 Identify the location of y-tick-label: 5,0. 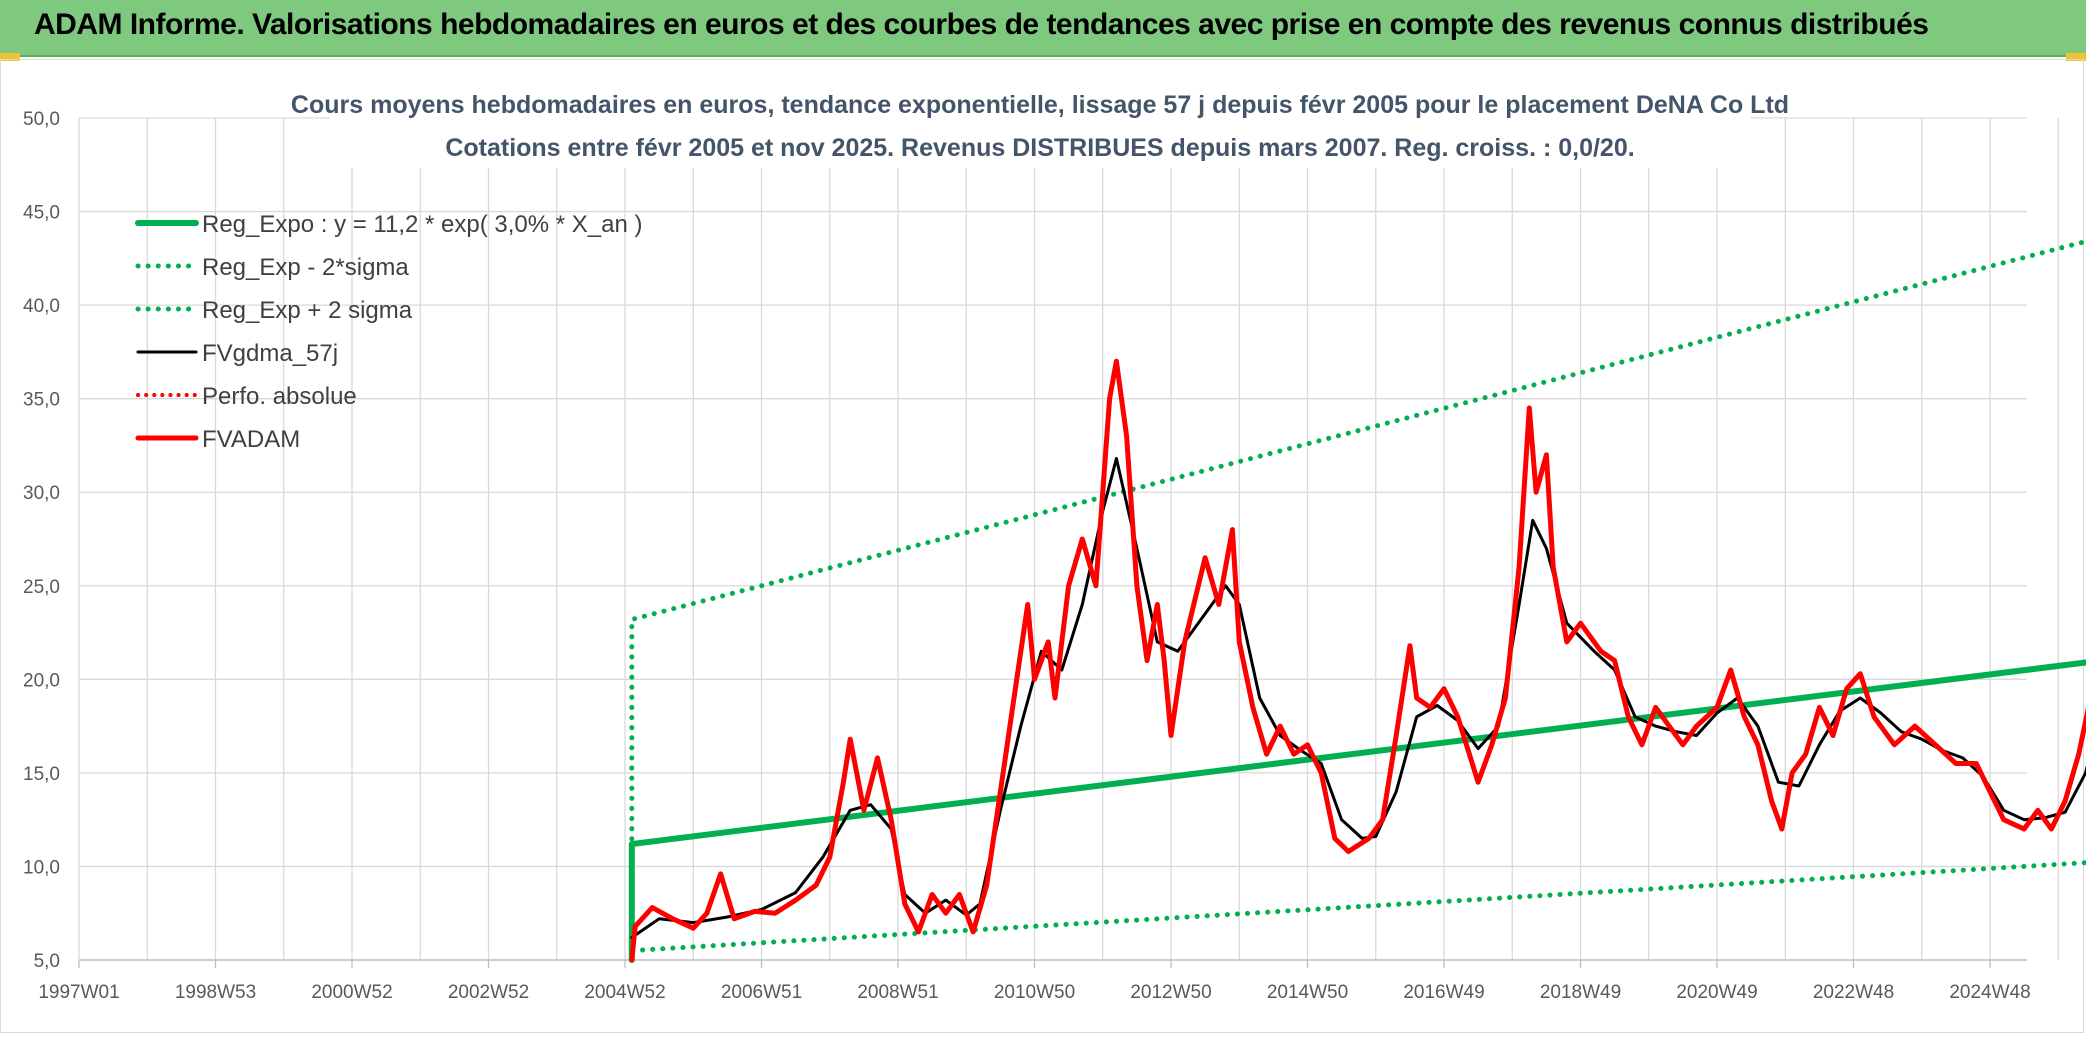
(47, 961).